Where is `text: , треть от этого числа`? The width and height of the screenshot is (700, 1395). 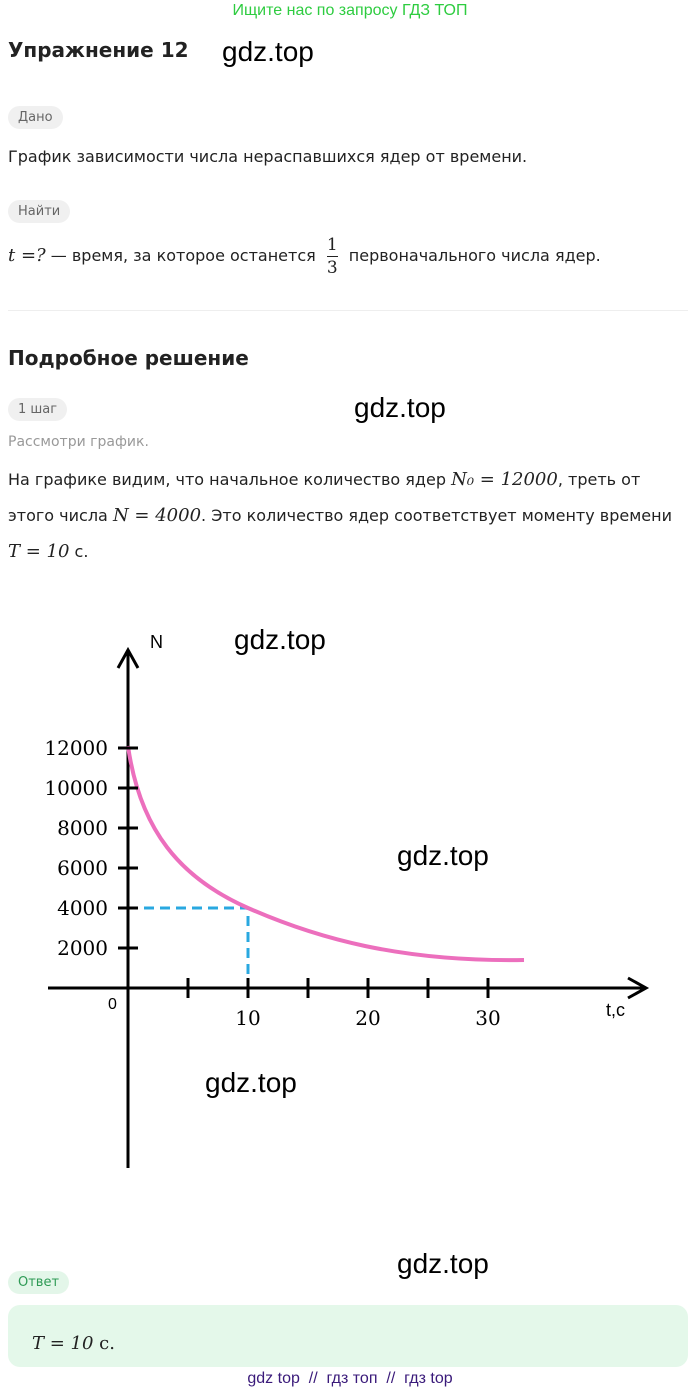 text: , треть от этого числа is located at coordinates (324, 497).